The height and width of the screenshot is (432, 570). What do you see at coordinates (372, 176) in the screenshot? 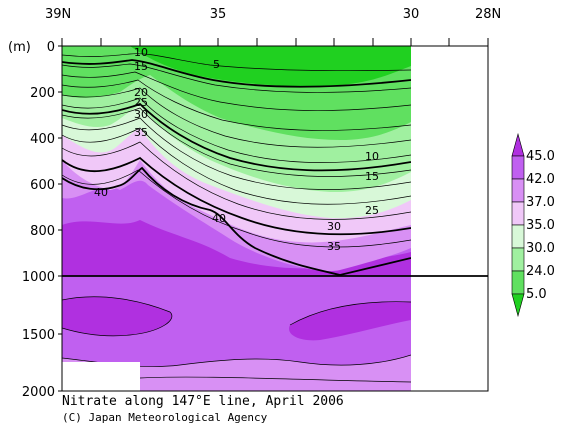
I see `contour-label-15-b: 15` at bounding box center [372, 176].